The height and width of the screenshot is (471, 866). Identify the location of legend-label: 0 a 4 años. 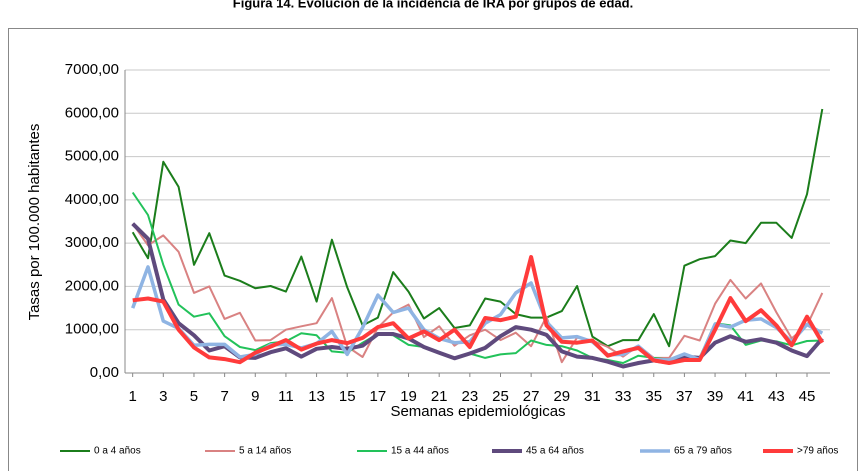
(117, 451).